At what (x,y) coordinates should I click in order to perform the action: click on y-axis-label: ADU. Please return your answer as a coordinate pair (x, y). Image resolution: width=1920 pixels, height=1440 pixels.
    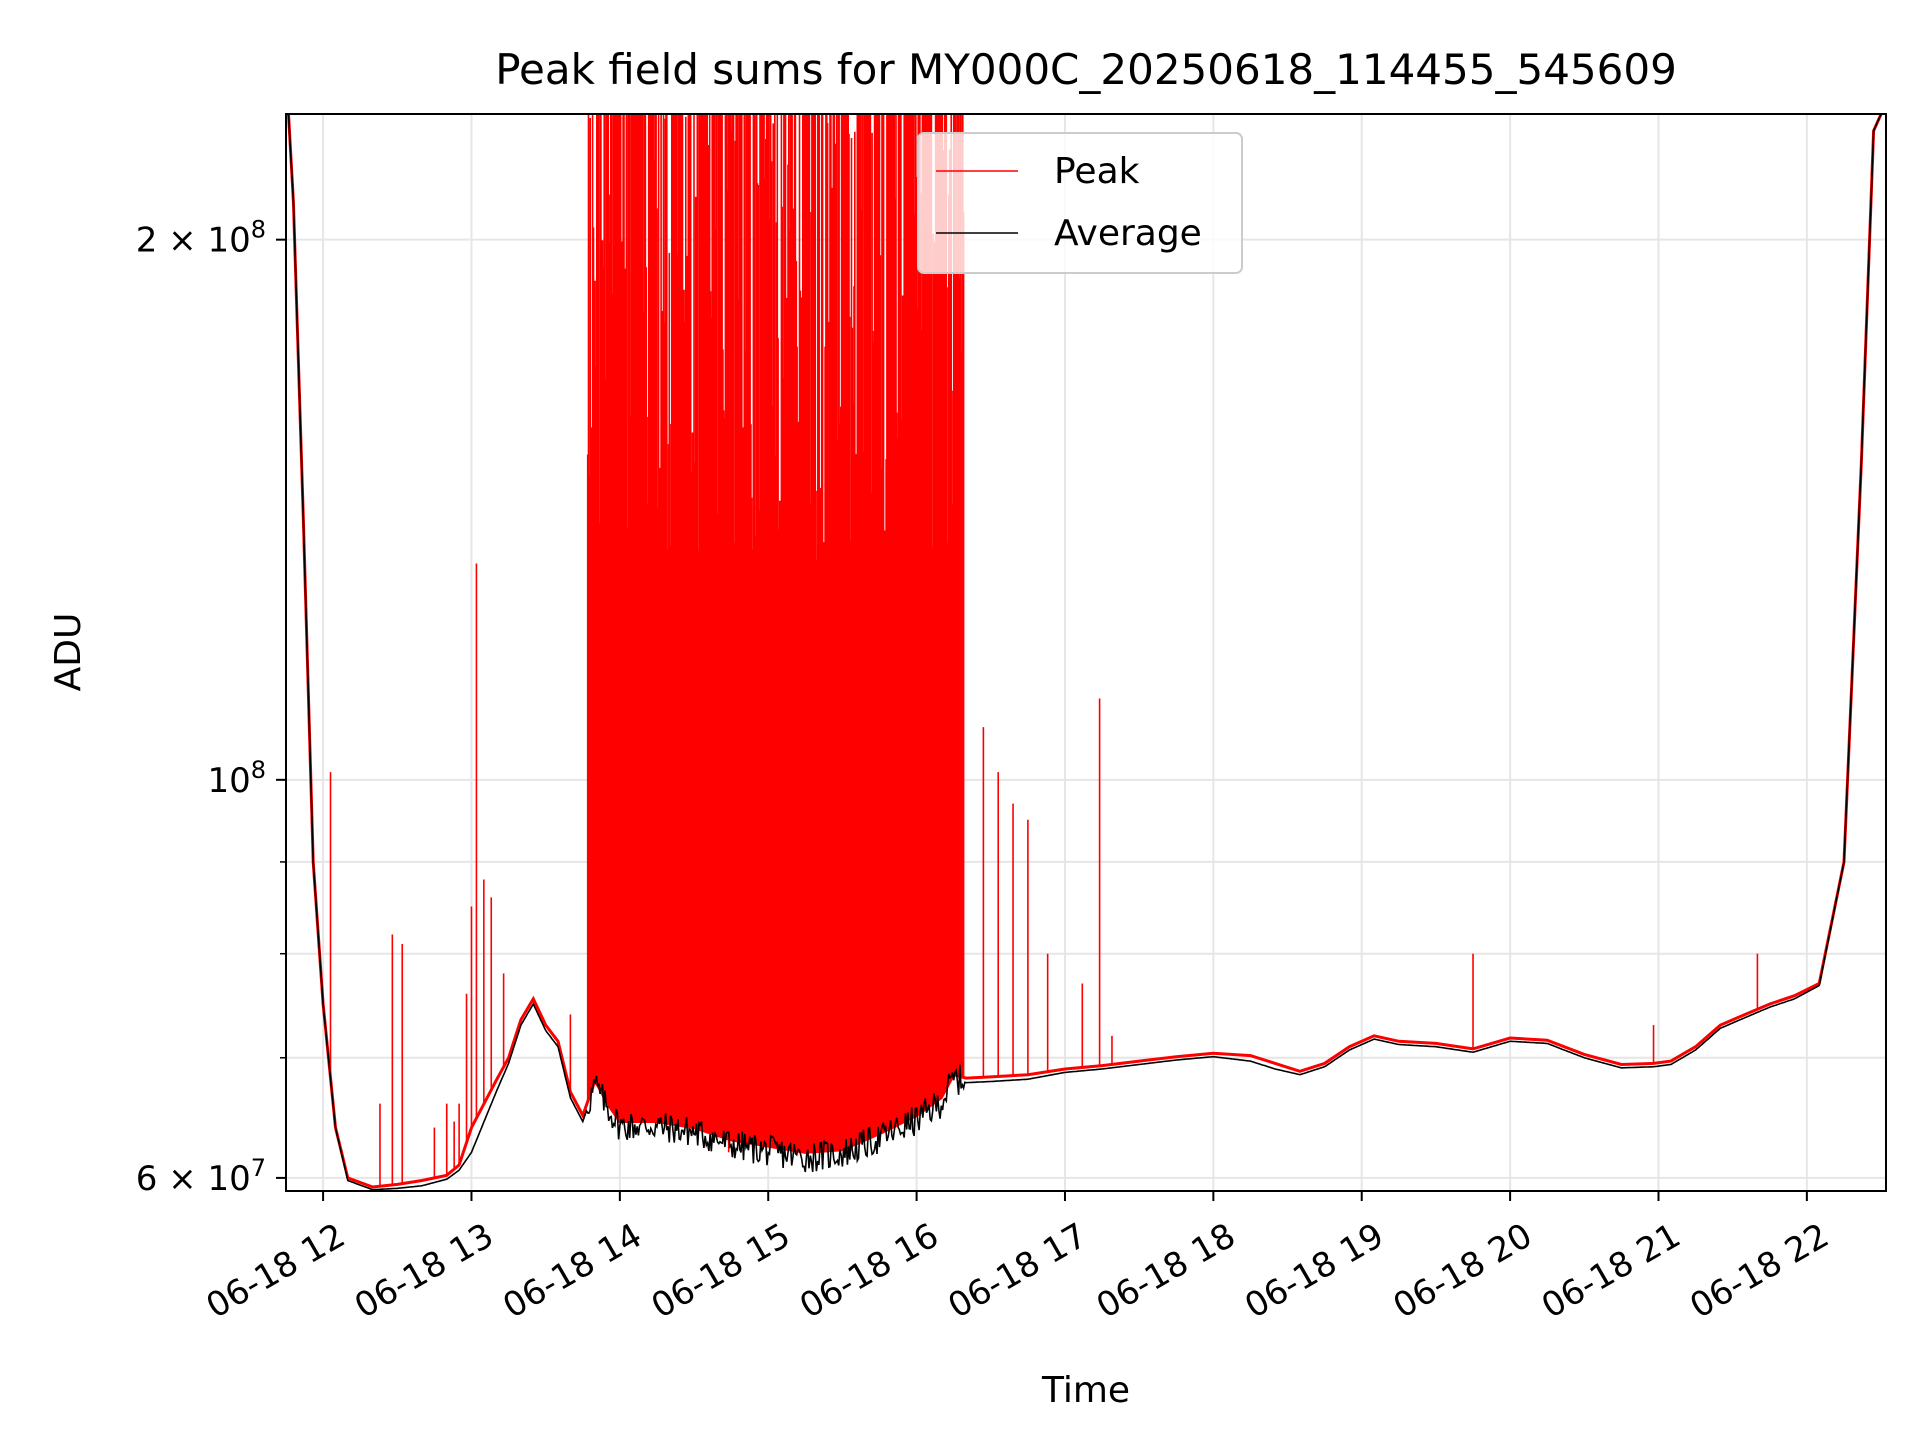
    Looking at the image, I should click on (68, 652).